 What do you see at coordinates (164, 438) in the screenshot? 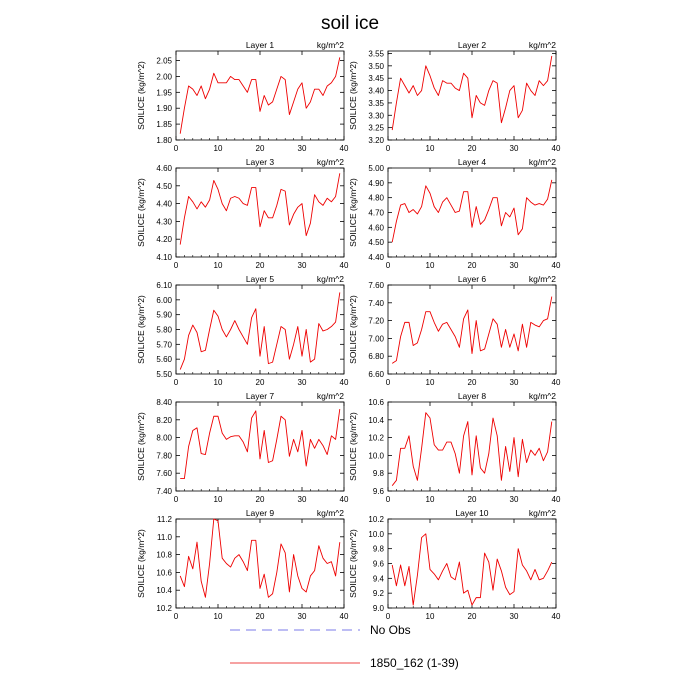
I see `y-tick-label: 8.00` at bounding box center [164, 438].